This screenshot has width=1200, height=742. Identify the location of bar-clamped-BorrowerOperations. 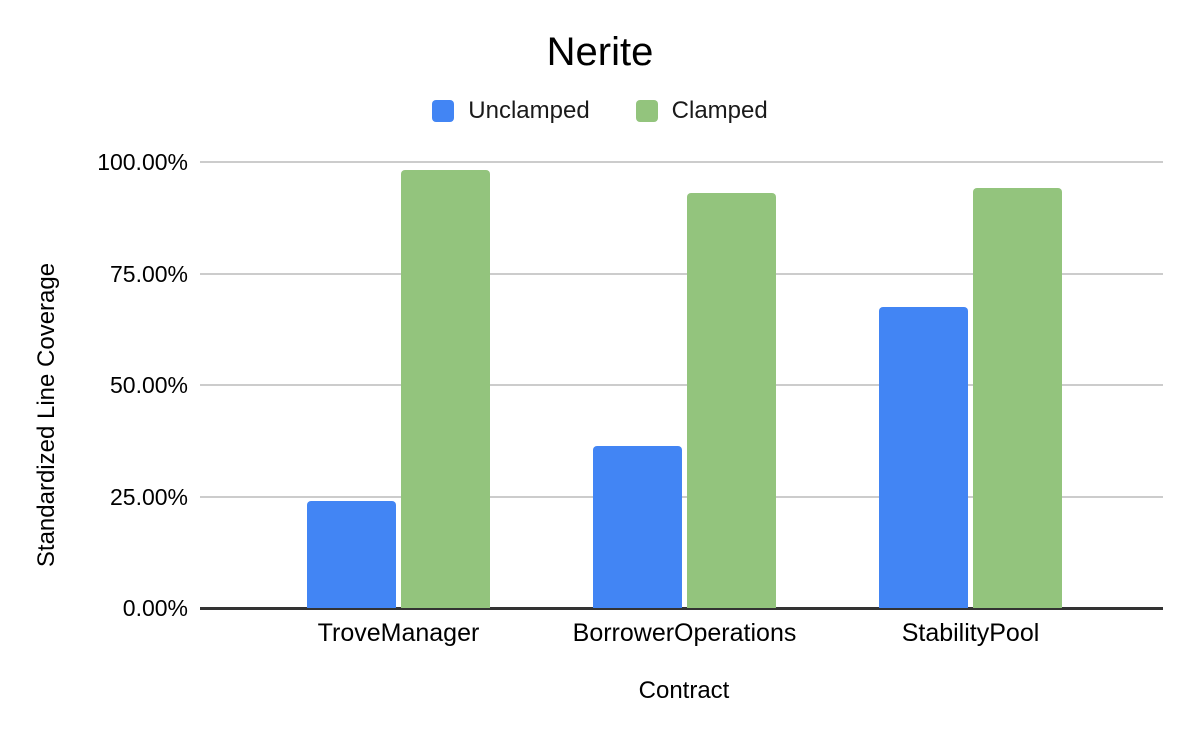
(731, 400).